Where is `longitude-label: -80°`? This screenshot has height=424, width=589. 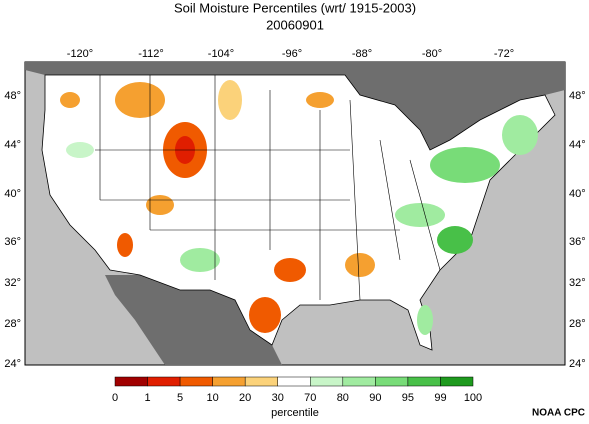 longitude-label: -80° is located at coordinates (432, 54).